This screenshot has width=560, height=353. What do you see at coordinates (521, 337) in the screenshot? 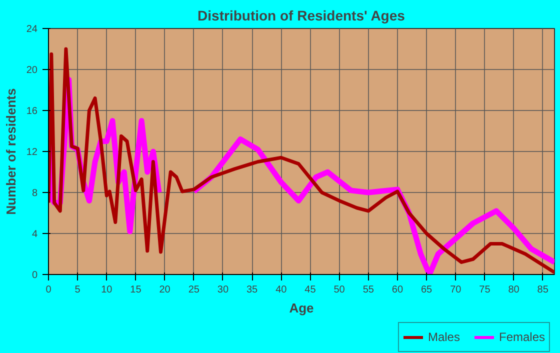
I see `legend-label: Females` at bounding box center [521, 337].